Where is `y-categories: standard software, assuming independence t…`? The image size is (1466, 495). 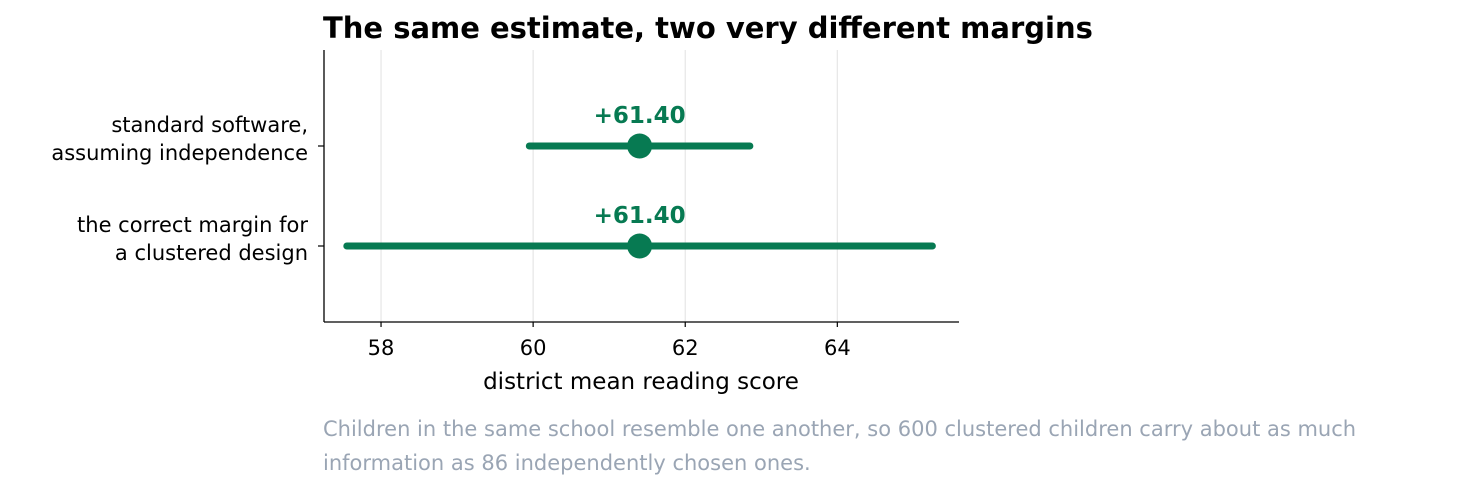 y-categories: standard software, assuming independence t… is located at coordinates (187, 189).